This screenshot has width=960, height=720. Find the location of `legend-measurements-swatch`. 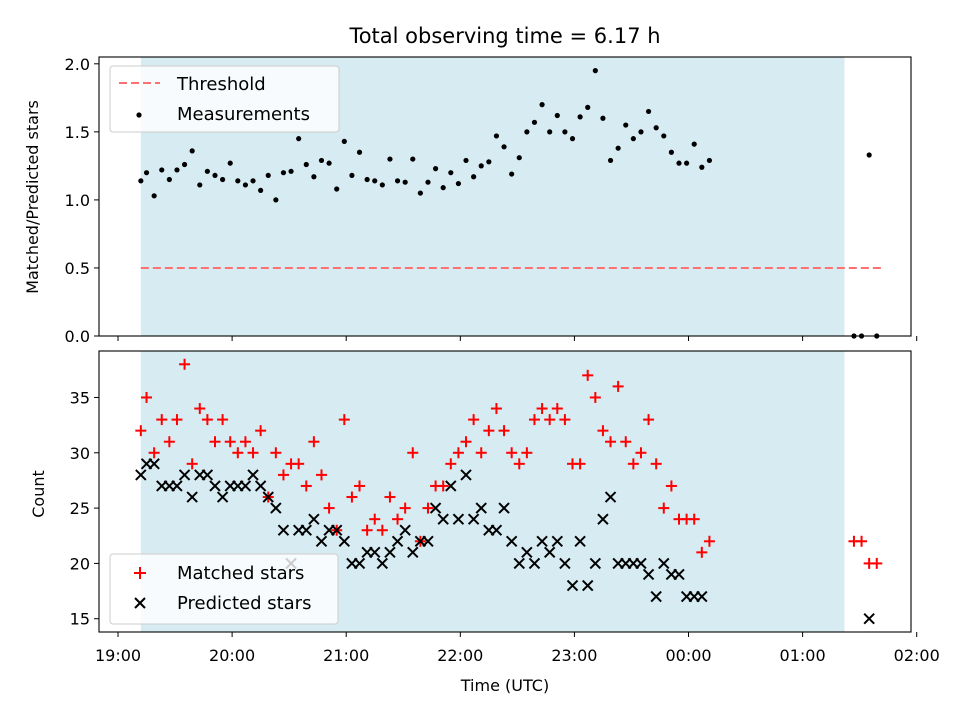

legend-measurements-swatch is located at coordinates (139, 115).